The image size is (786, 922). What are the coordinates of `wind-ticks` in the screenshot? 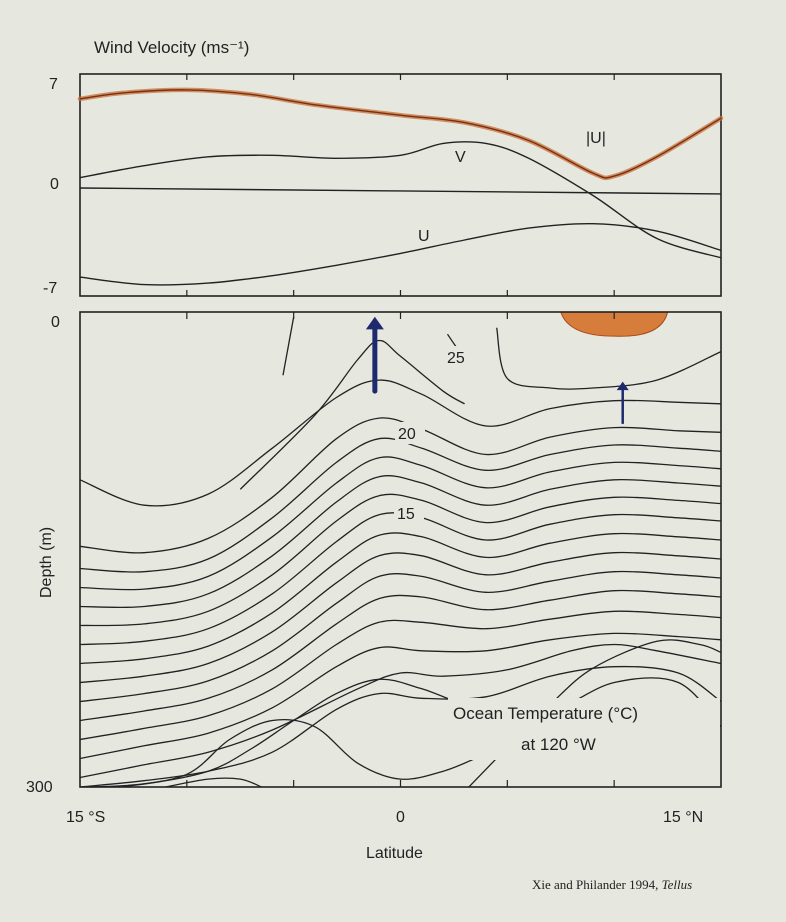 It's located at (400, 185).